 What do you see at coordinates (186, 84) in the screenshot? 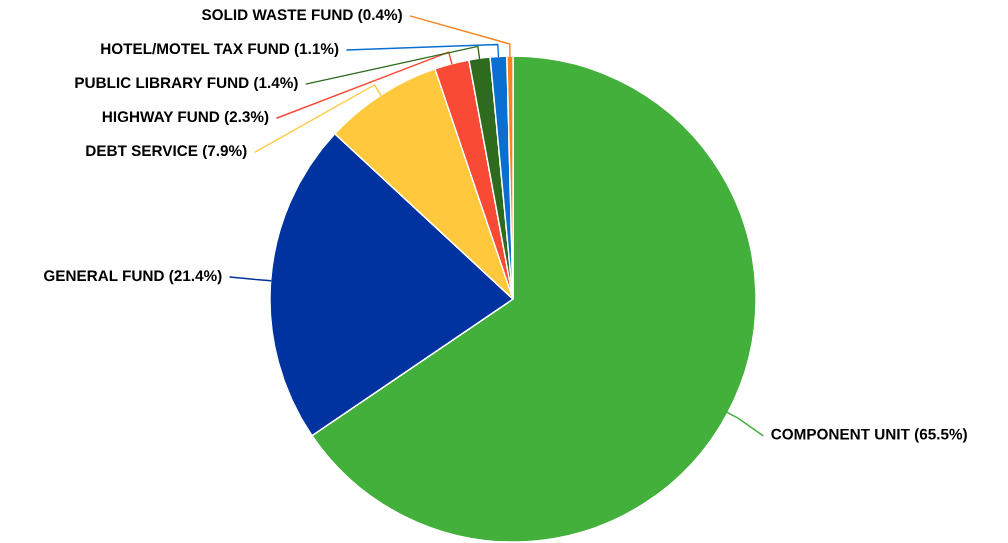
I see `slice-label: PUBLIC LIBRARY FUND (1.4%)` at bounding box center [186, 84].